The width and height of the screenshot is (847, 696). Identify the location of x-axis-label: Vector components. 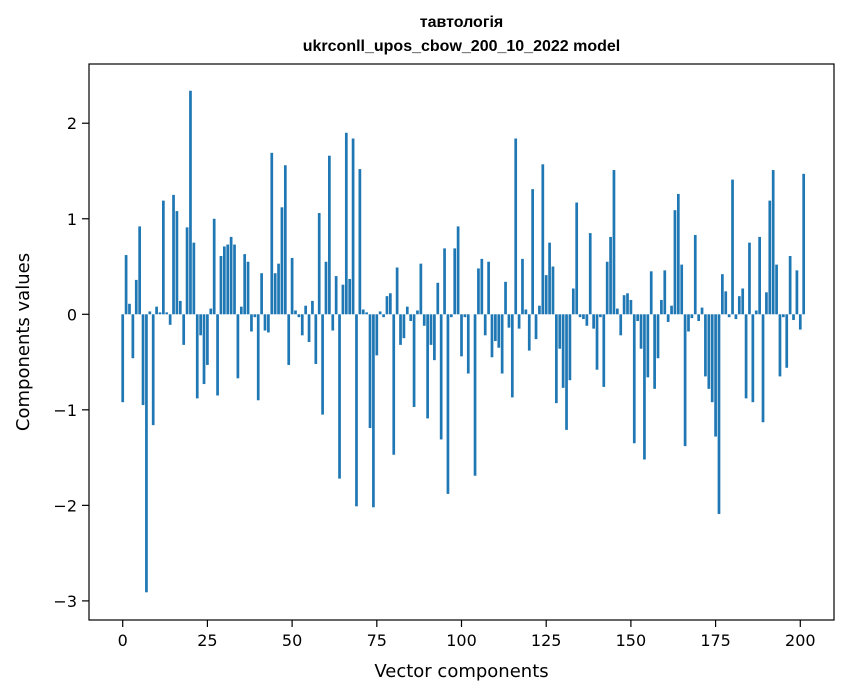
(461, 671).